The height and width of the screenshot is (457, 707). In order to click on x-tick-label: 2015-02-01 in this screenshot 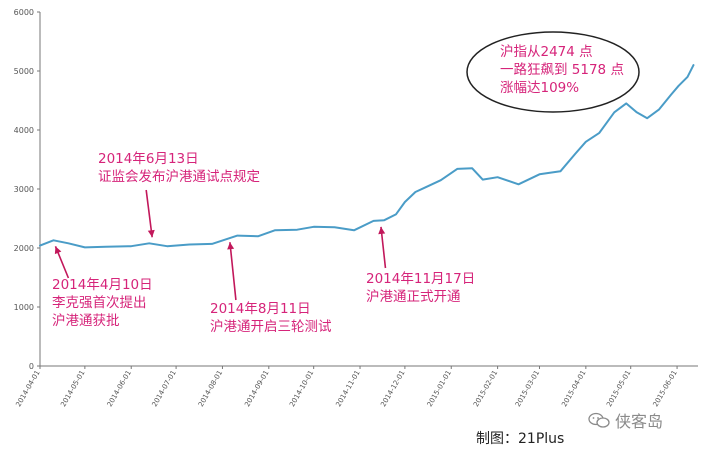, I will do `click(485, 388)`.